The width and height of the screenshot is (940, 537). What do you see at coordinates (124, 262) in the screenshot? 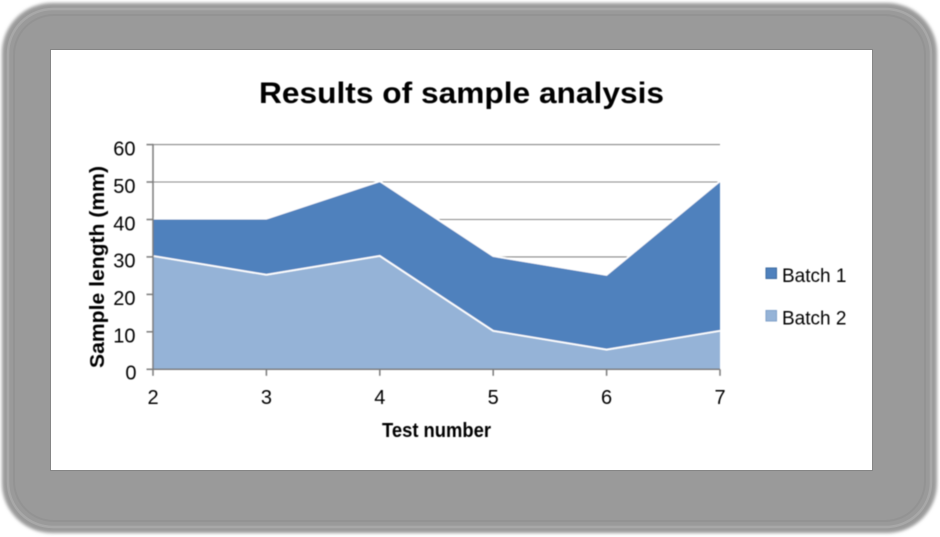
I see `svg-text: 30` at bounding box center [124, 262].